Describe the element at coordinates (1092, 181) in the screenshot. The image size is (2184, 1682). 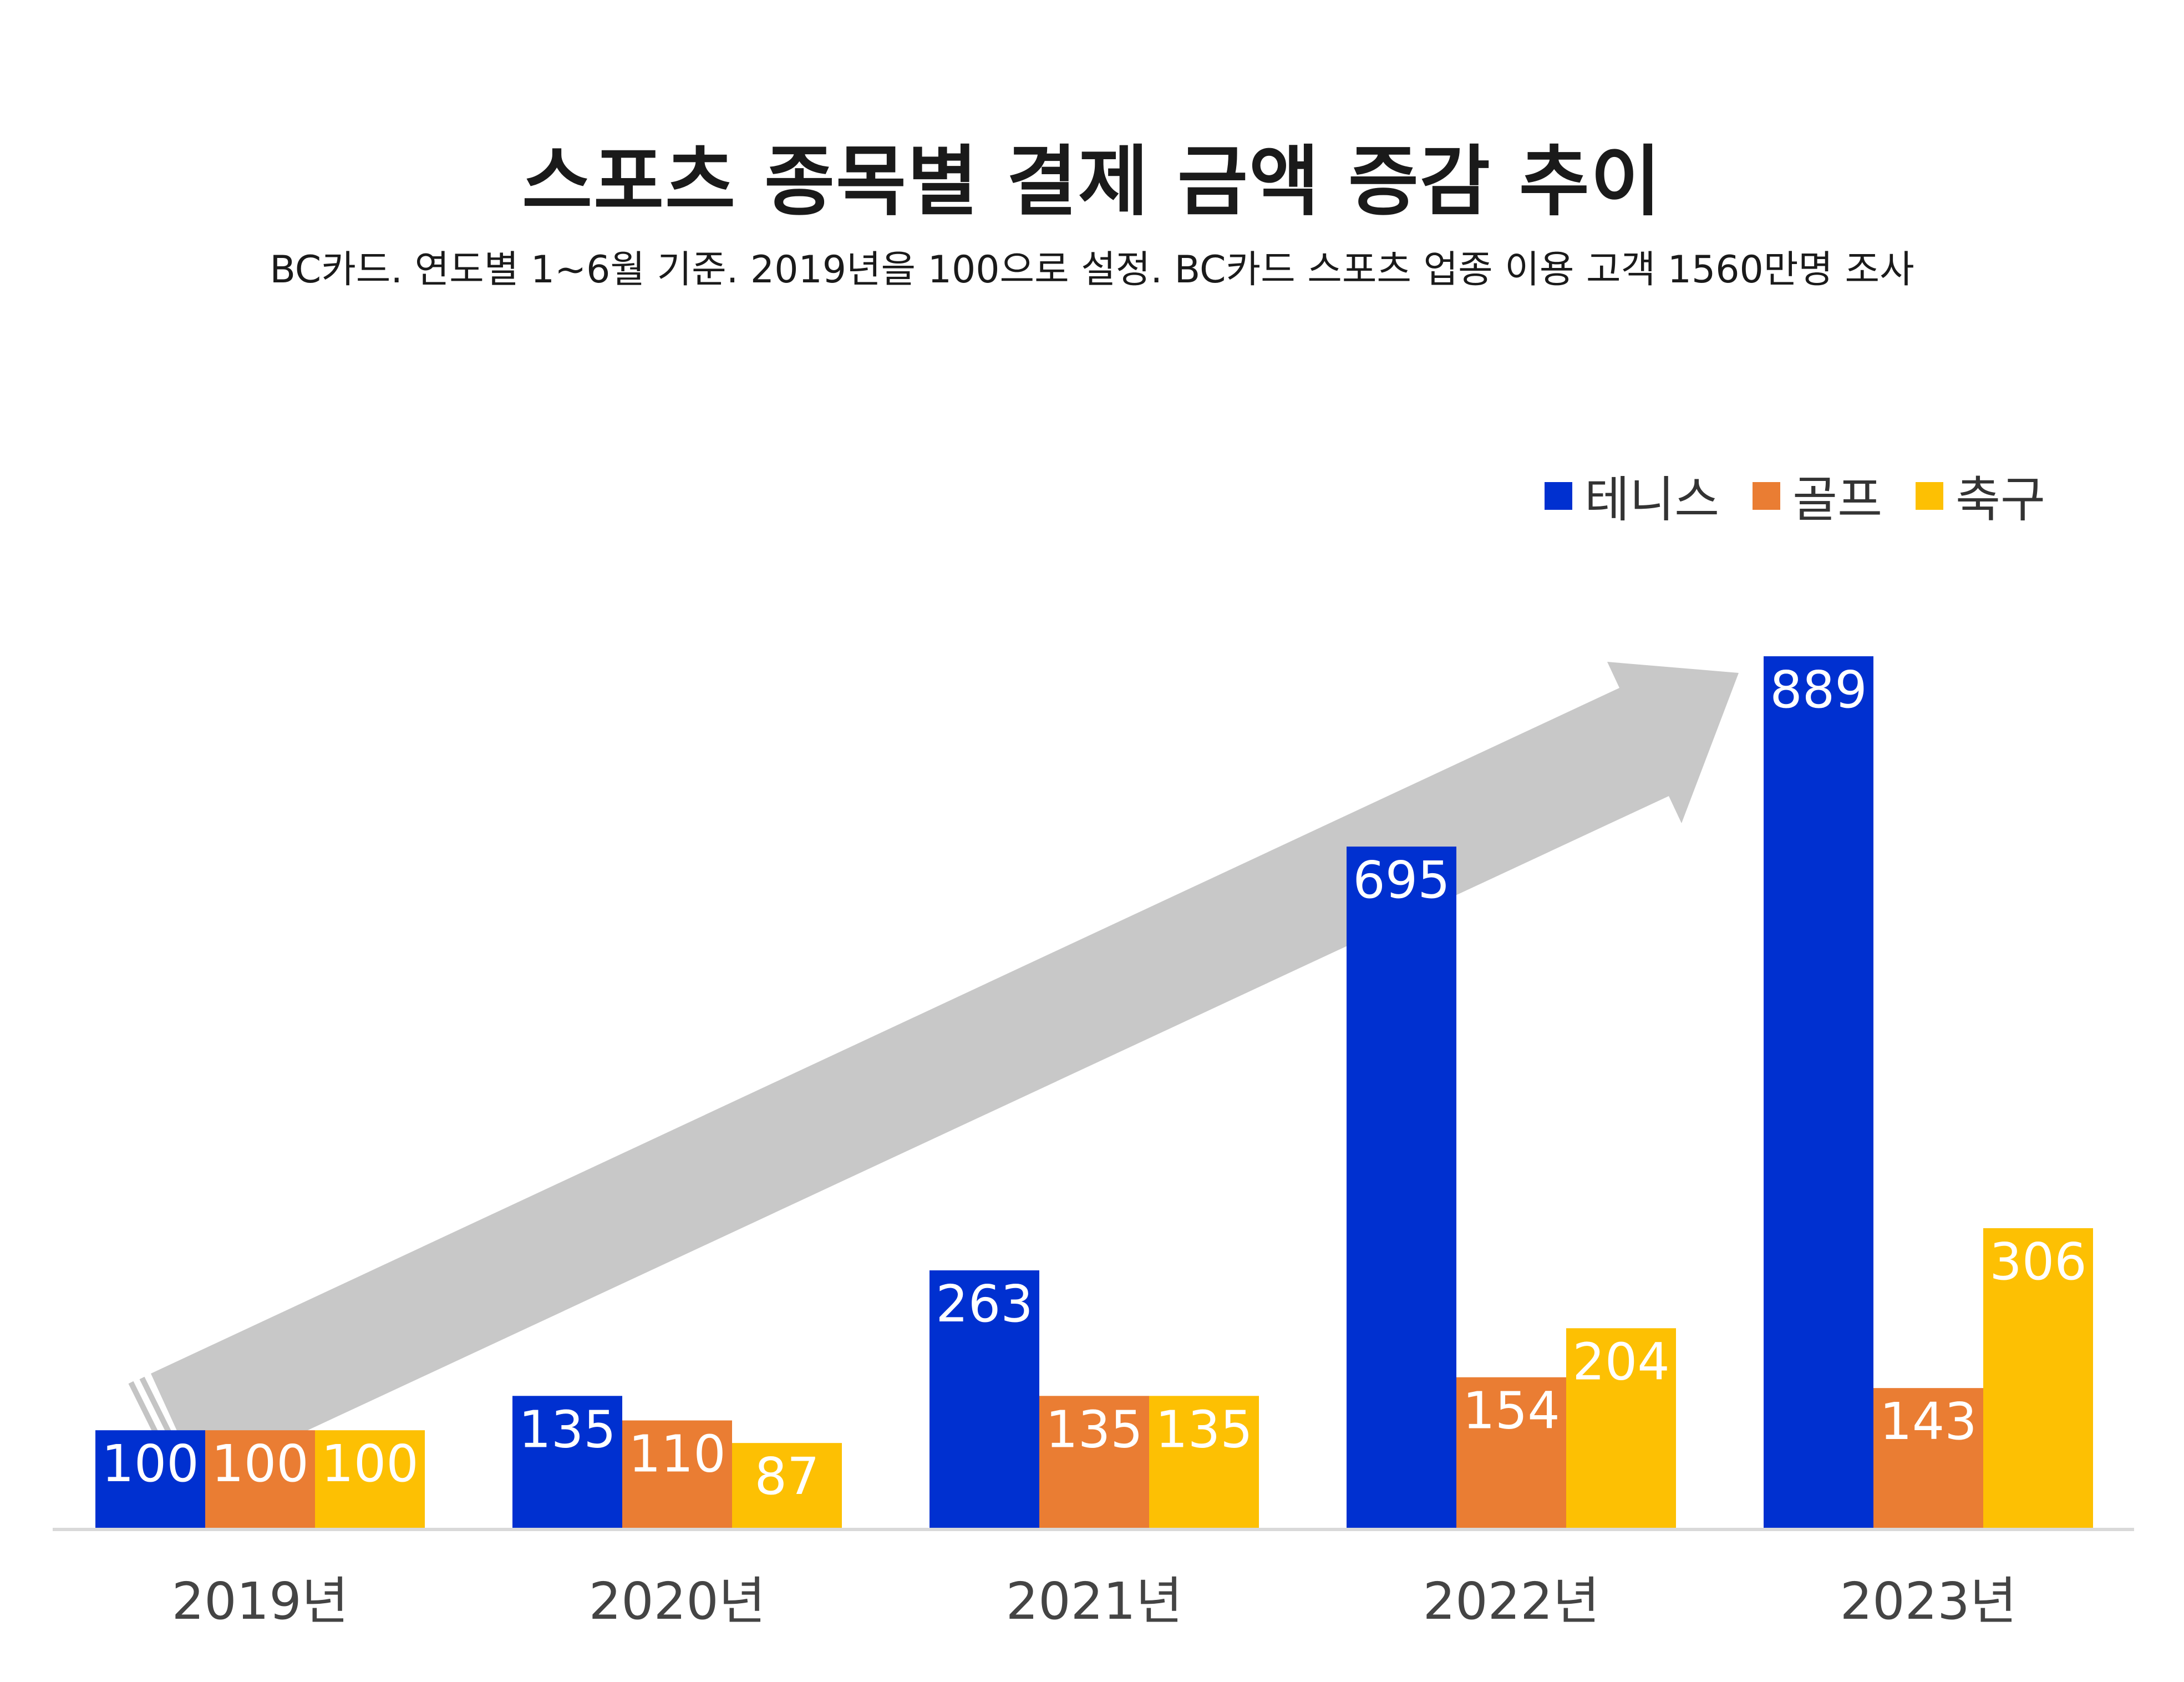
I see `chart-title: 스포츠 종목별 결제 금액 증감 추이` at that location.